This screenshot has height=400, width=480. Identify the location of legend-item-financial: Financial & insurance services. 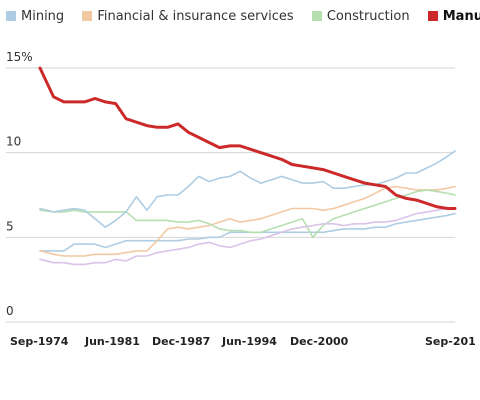
(188, 16).